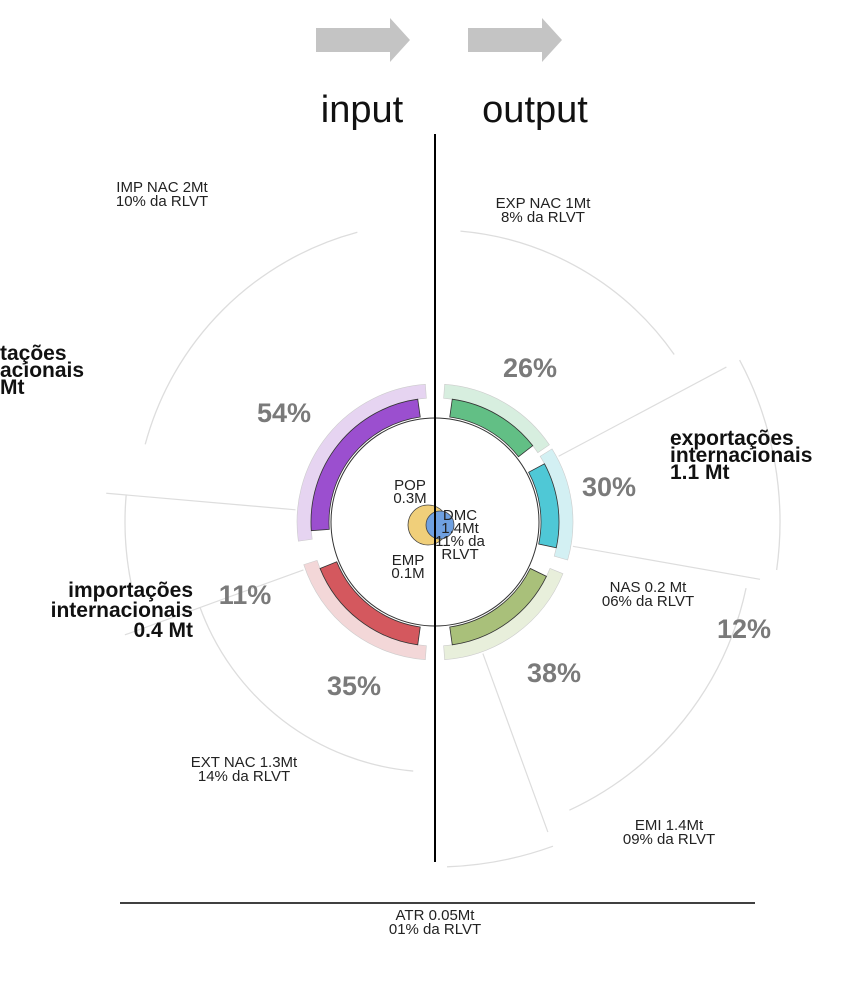 The image size is (864, 994). I want to click on label: 0.3M, so click(409, 498).